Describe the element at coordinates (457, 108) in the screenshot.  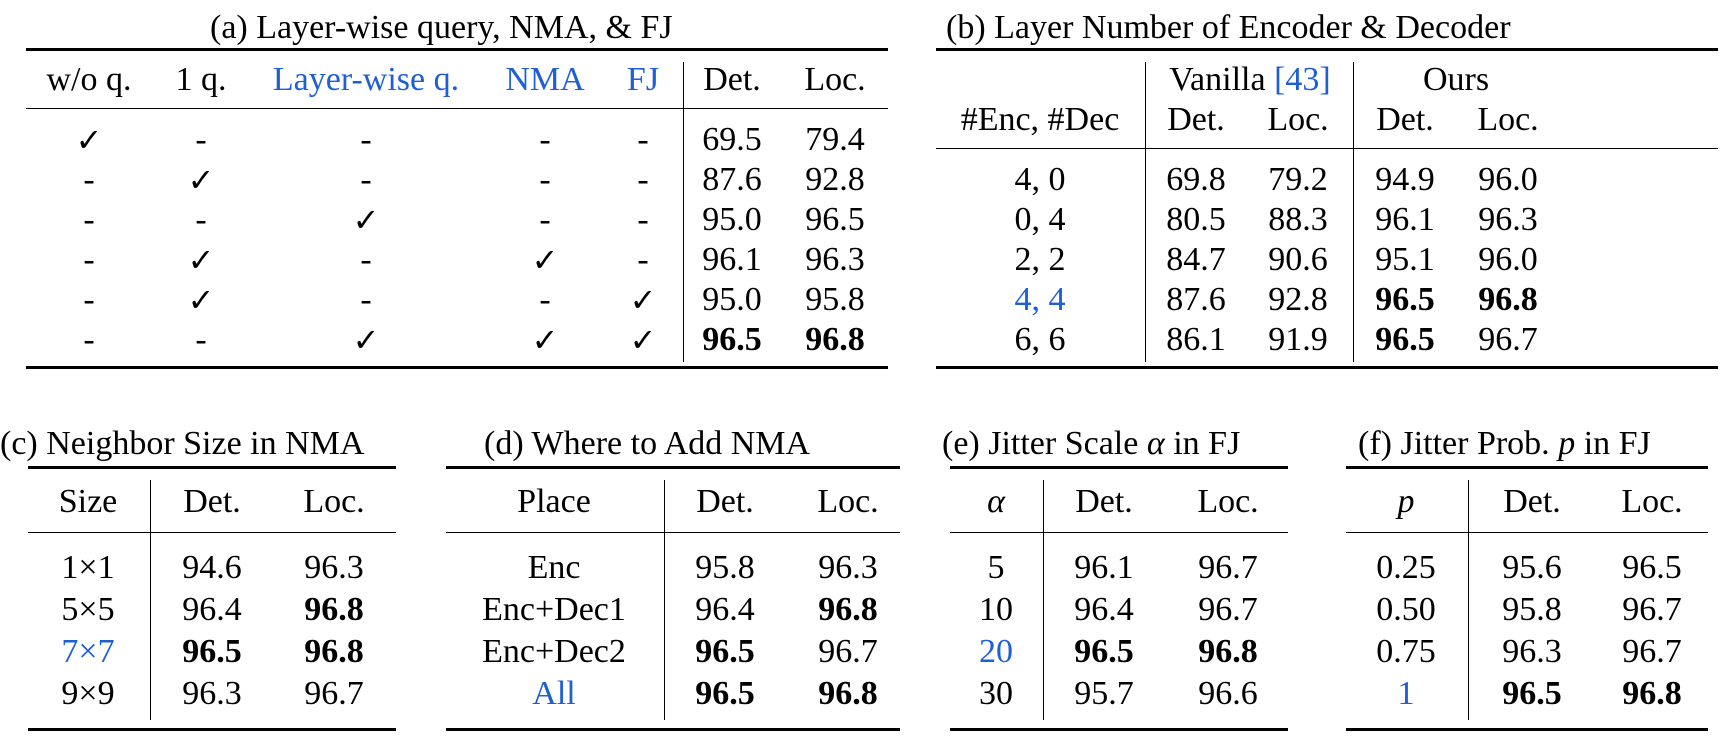
I see `table-a-header-rule` at that location.